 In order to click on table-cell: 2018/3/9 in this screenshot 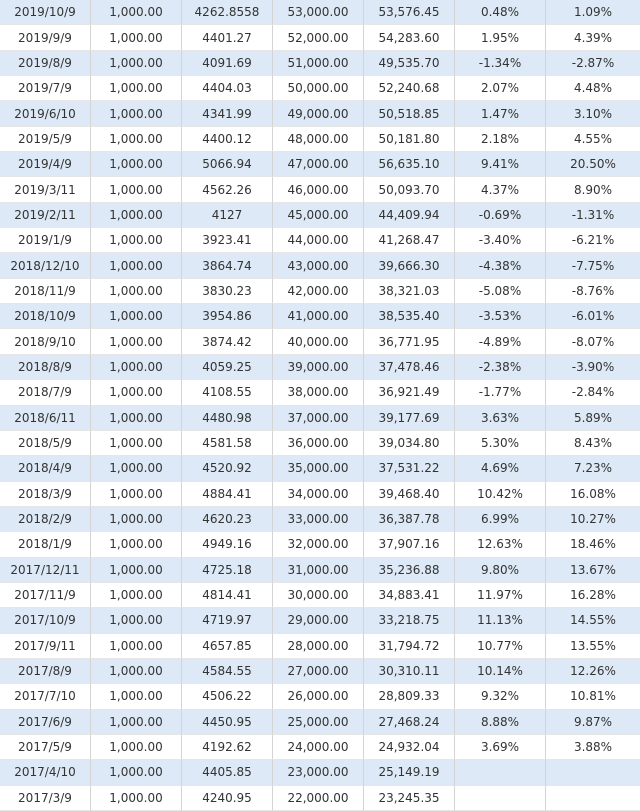, I will do `click(45, 494)`.